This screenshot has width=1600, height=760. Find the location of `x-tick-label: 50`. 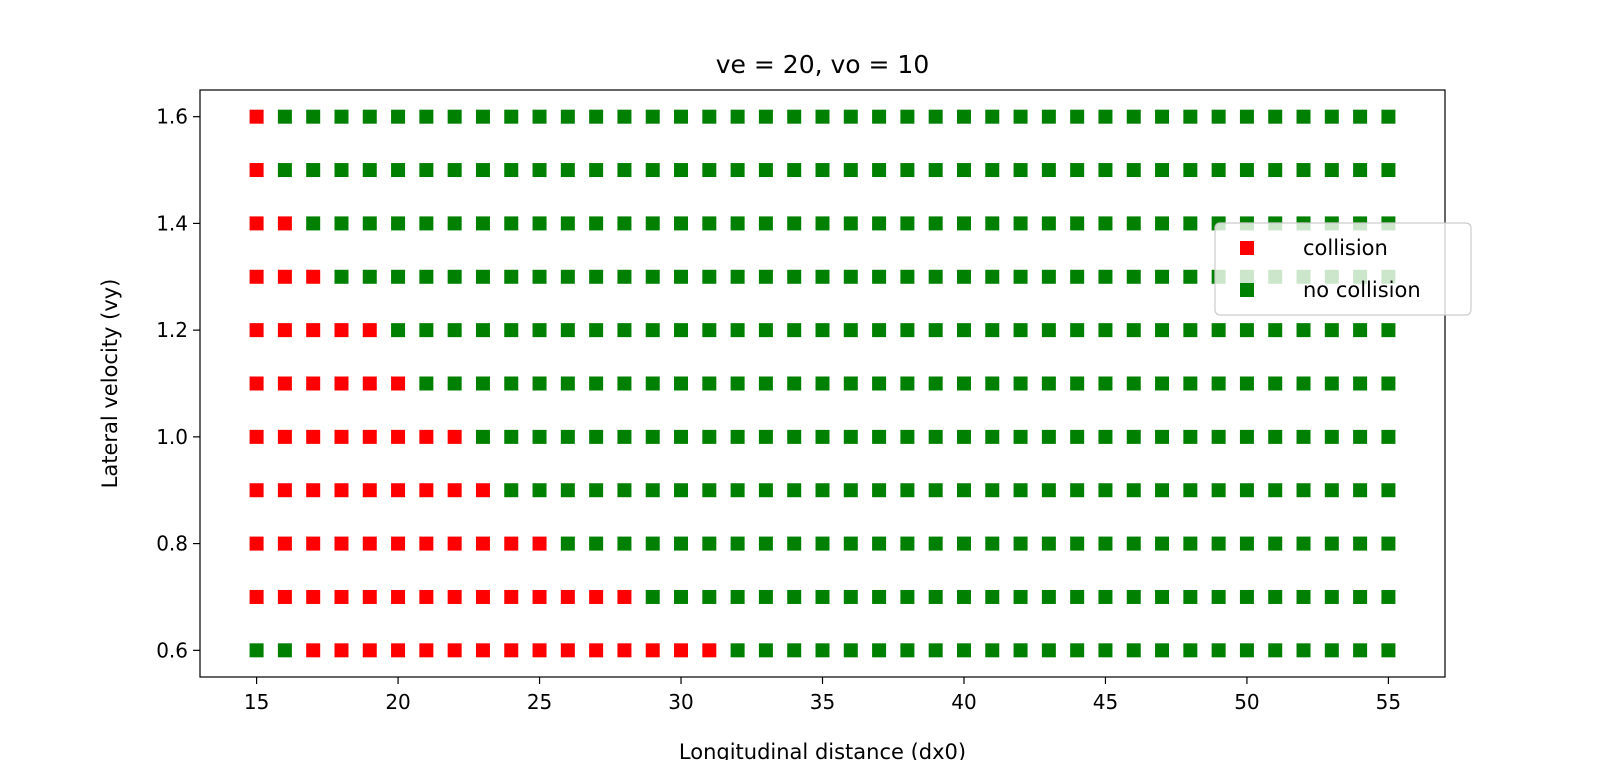

x-tick-label: 50 is located at coordinates (1246, 702).